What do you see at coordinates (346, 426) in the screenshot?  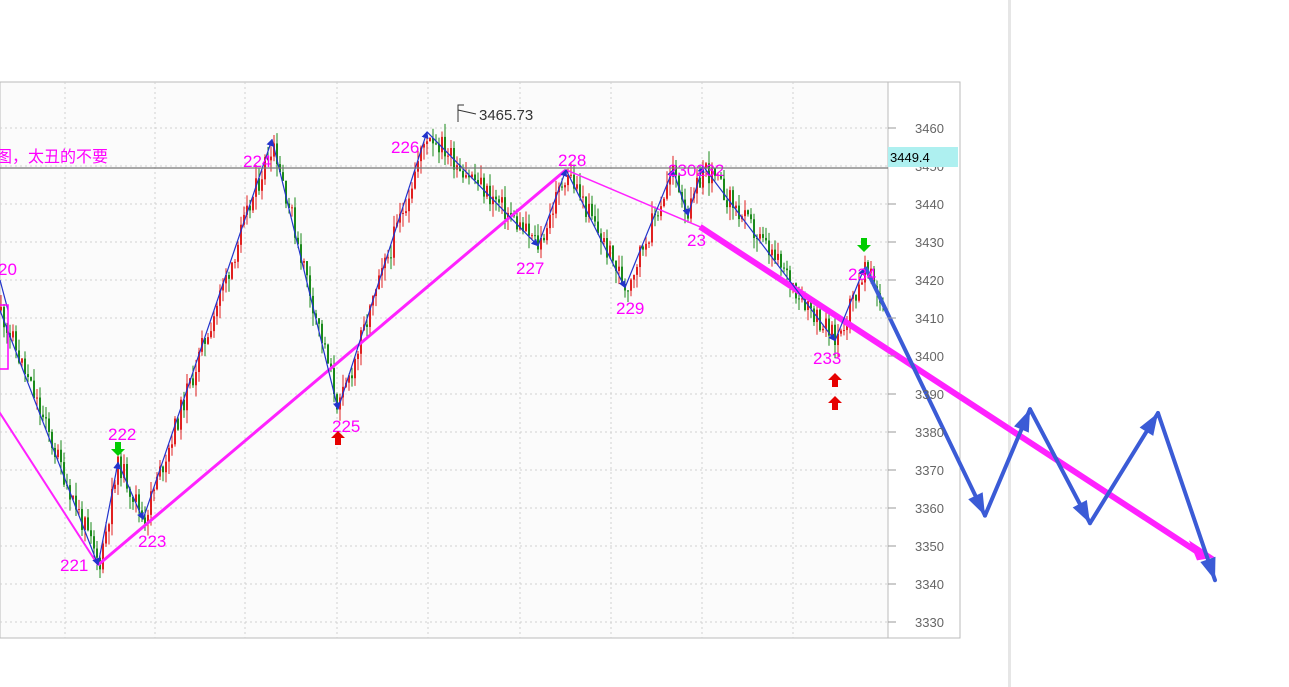 I see `wave-label-225: 225` at bounding box center [346, 426].